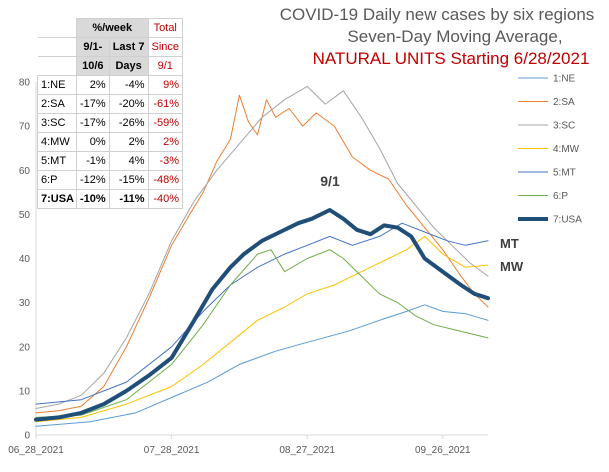 The width and height of the screenshot is (609, 472). Describe the element at coordinates (307, 450) in the screenshot. I see `x-tick-label: 08_27_2021` at that location.